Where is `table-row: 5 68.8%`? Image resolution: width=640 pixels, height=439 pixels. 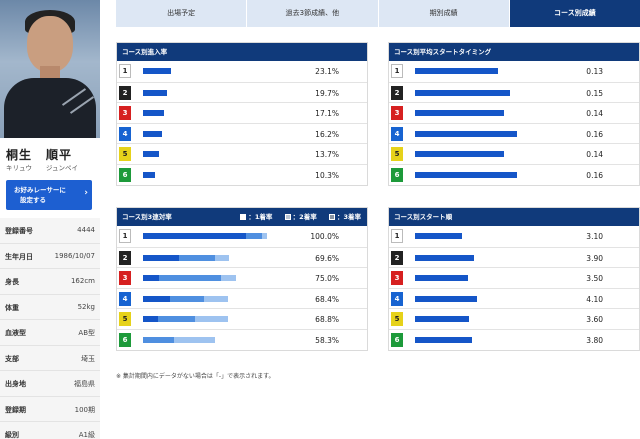 table-row: 5 68.8% is located at coordinates (242, 318).